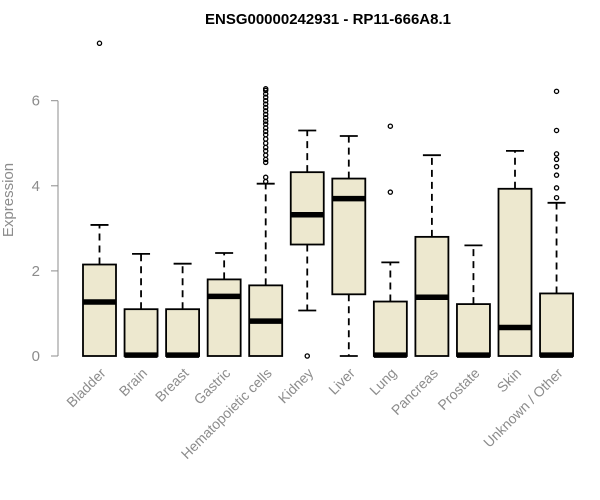 Image resolution: width=600 pixels, height=500 pixels. Describe the element at coordinates (341, 381) in the screenshot. I see `x-tick-label: Liver` at that location.